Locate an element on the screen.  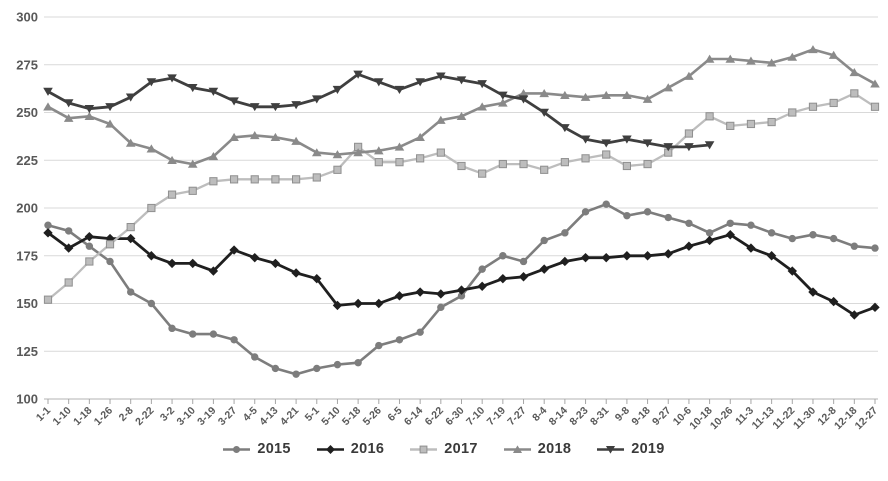
x-tick-label: 3-2 is located at coordinates (167, 414).